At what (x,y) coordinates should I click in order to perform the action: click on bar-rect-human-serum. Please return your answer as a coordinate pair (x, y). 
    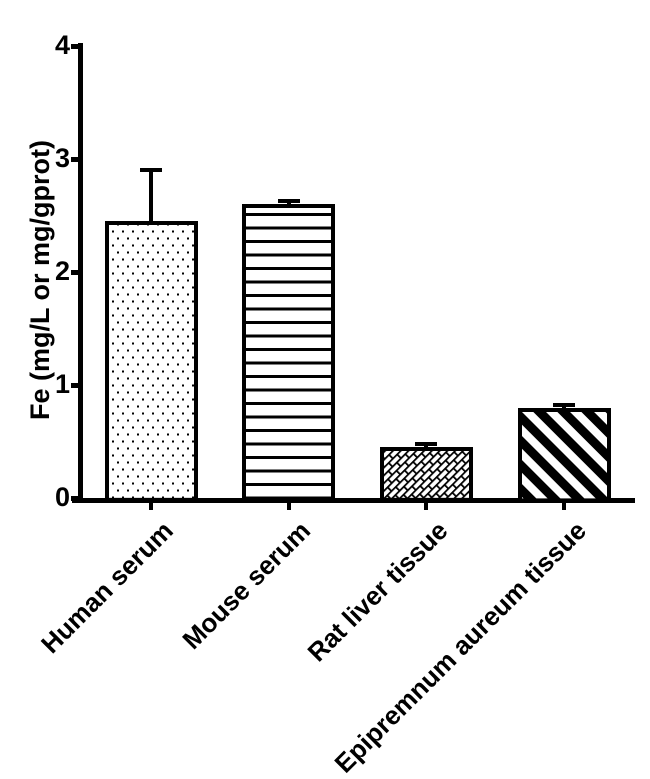
    Looking at the image, I should click on (151, 361).